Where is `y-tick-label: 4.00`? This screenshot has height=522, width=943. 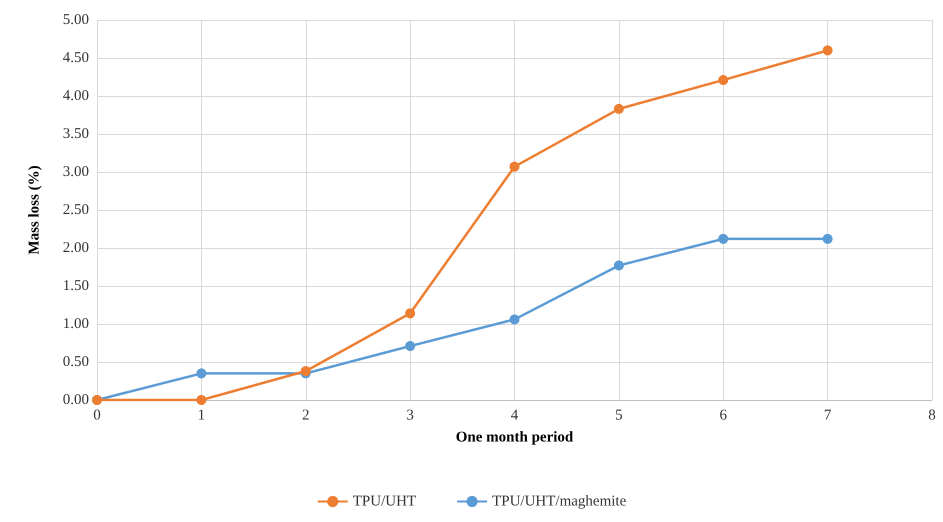
y-tick-label: 4.00 is located at coordinates (75, 96).